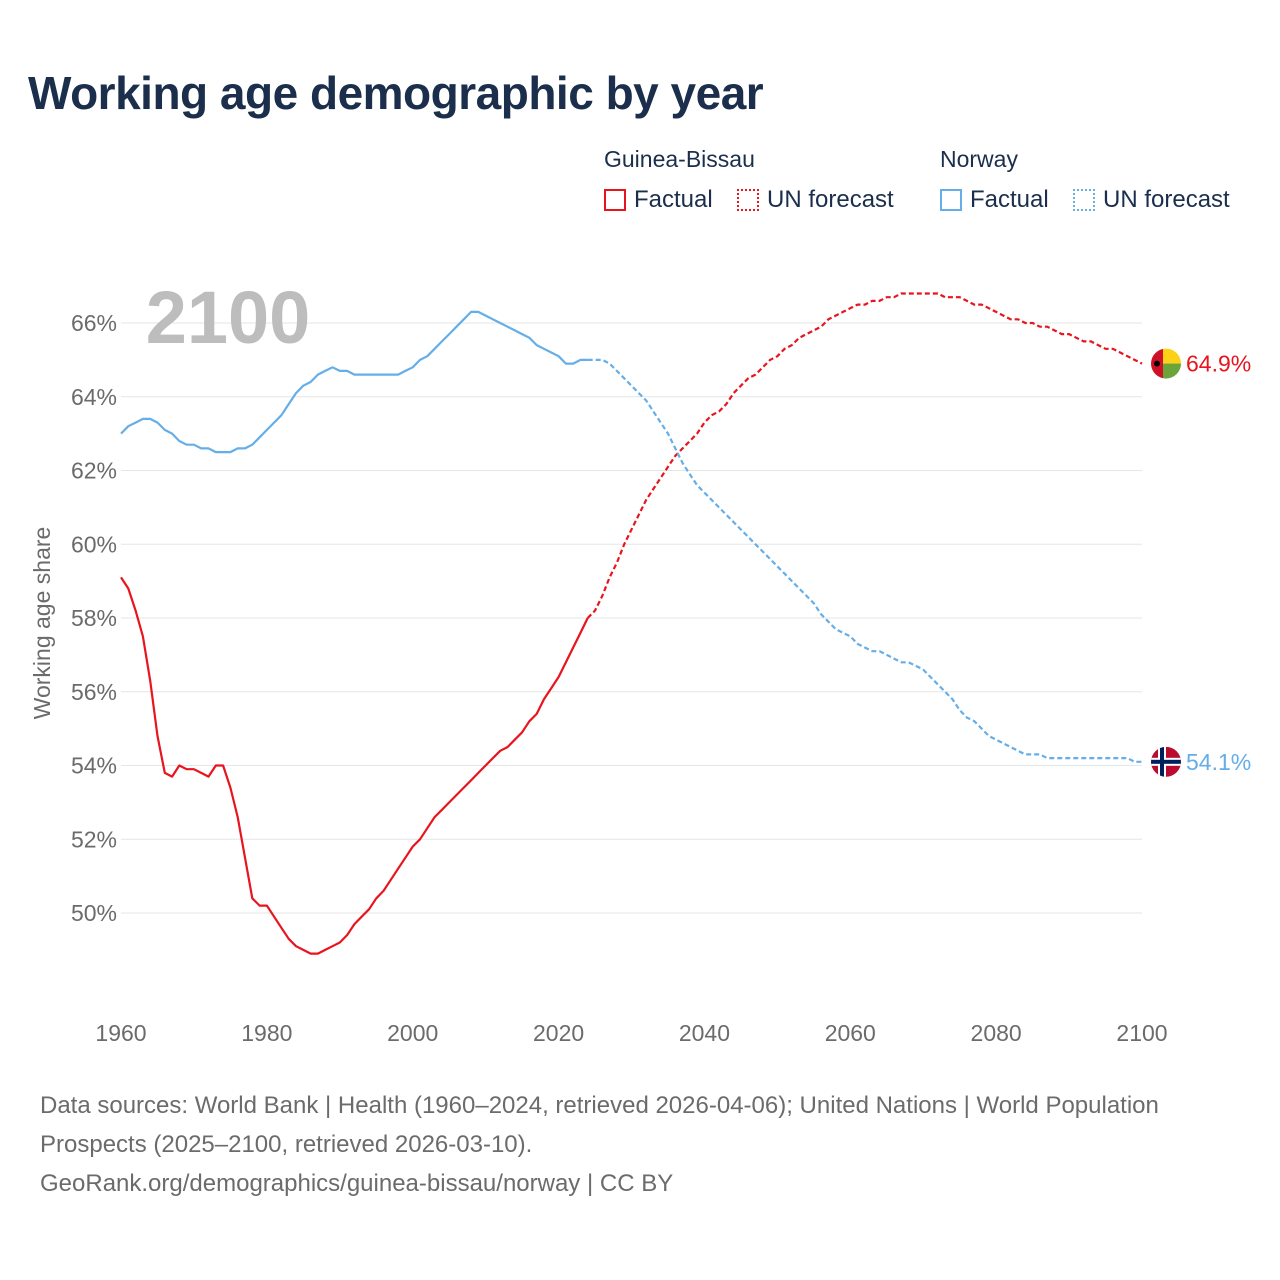 This screenshot has width=1280, height=1280. Describe the element at coordinates (94, 471) in the screenshot. I see `y-tick-label: 62%` at that location.